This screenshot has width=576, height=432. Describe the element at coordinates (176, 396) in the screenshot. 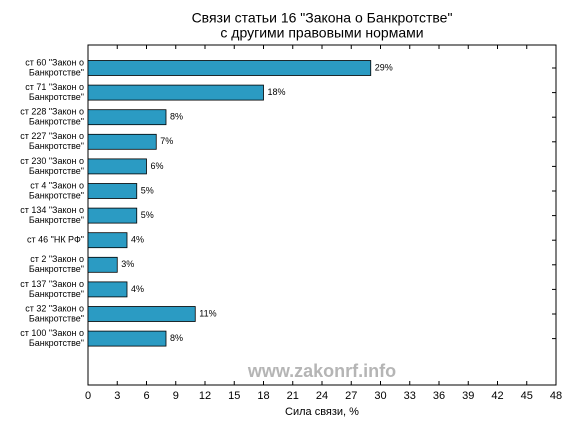

I see `x-tick-label: 9` at that location.